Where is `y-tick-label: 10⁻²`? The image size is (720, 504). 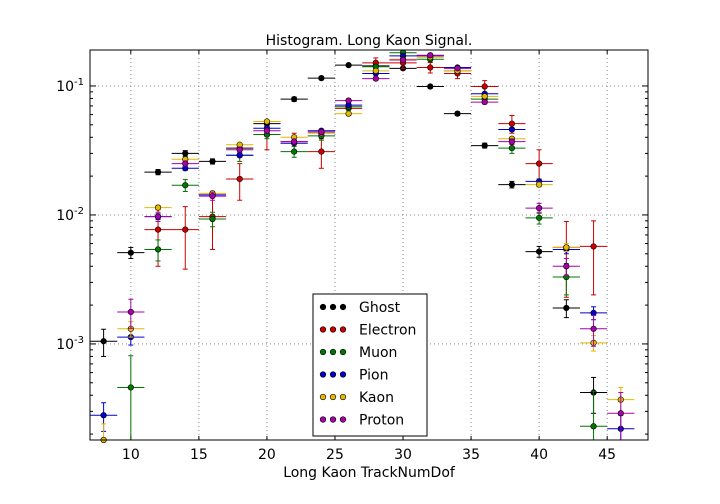
y-tick-label: 10⁻² is located at coordinates (70, 215).